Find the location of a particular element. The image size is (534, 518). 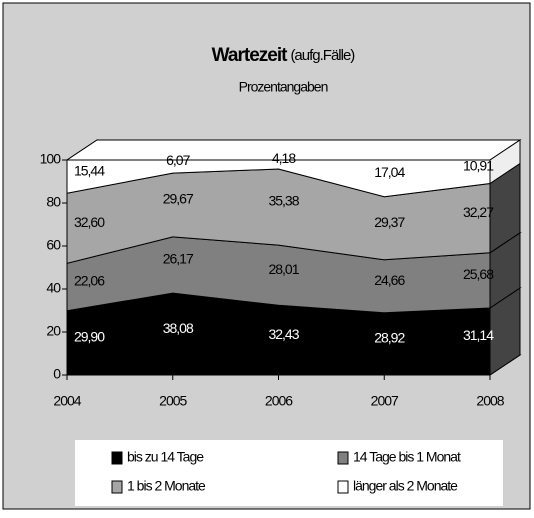

y-tick-label: 40 is located at coordinates (53, 288).